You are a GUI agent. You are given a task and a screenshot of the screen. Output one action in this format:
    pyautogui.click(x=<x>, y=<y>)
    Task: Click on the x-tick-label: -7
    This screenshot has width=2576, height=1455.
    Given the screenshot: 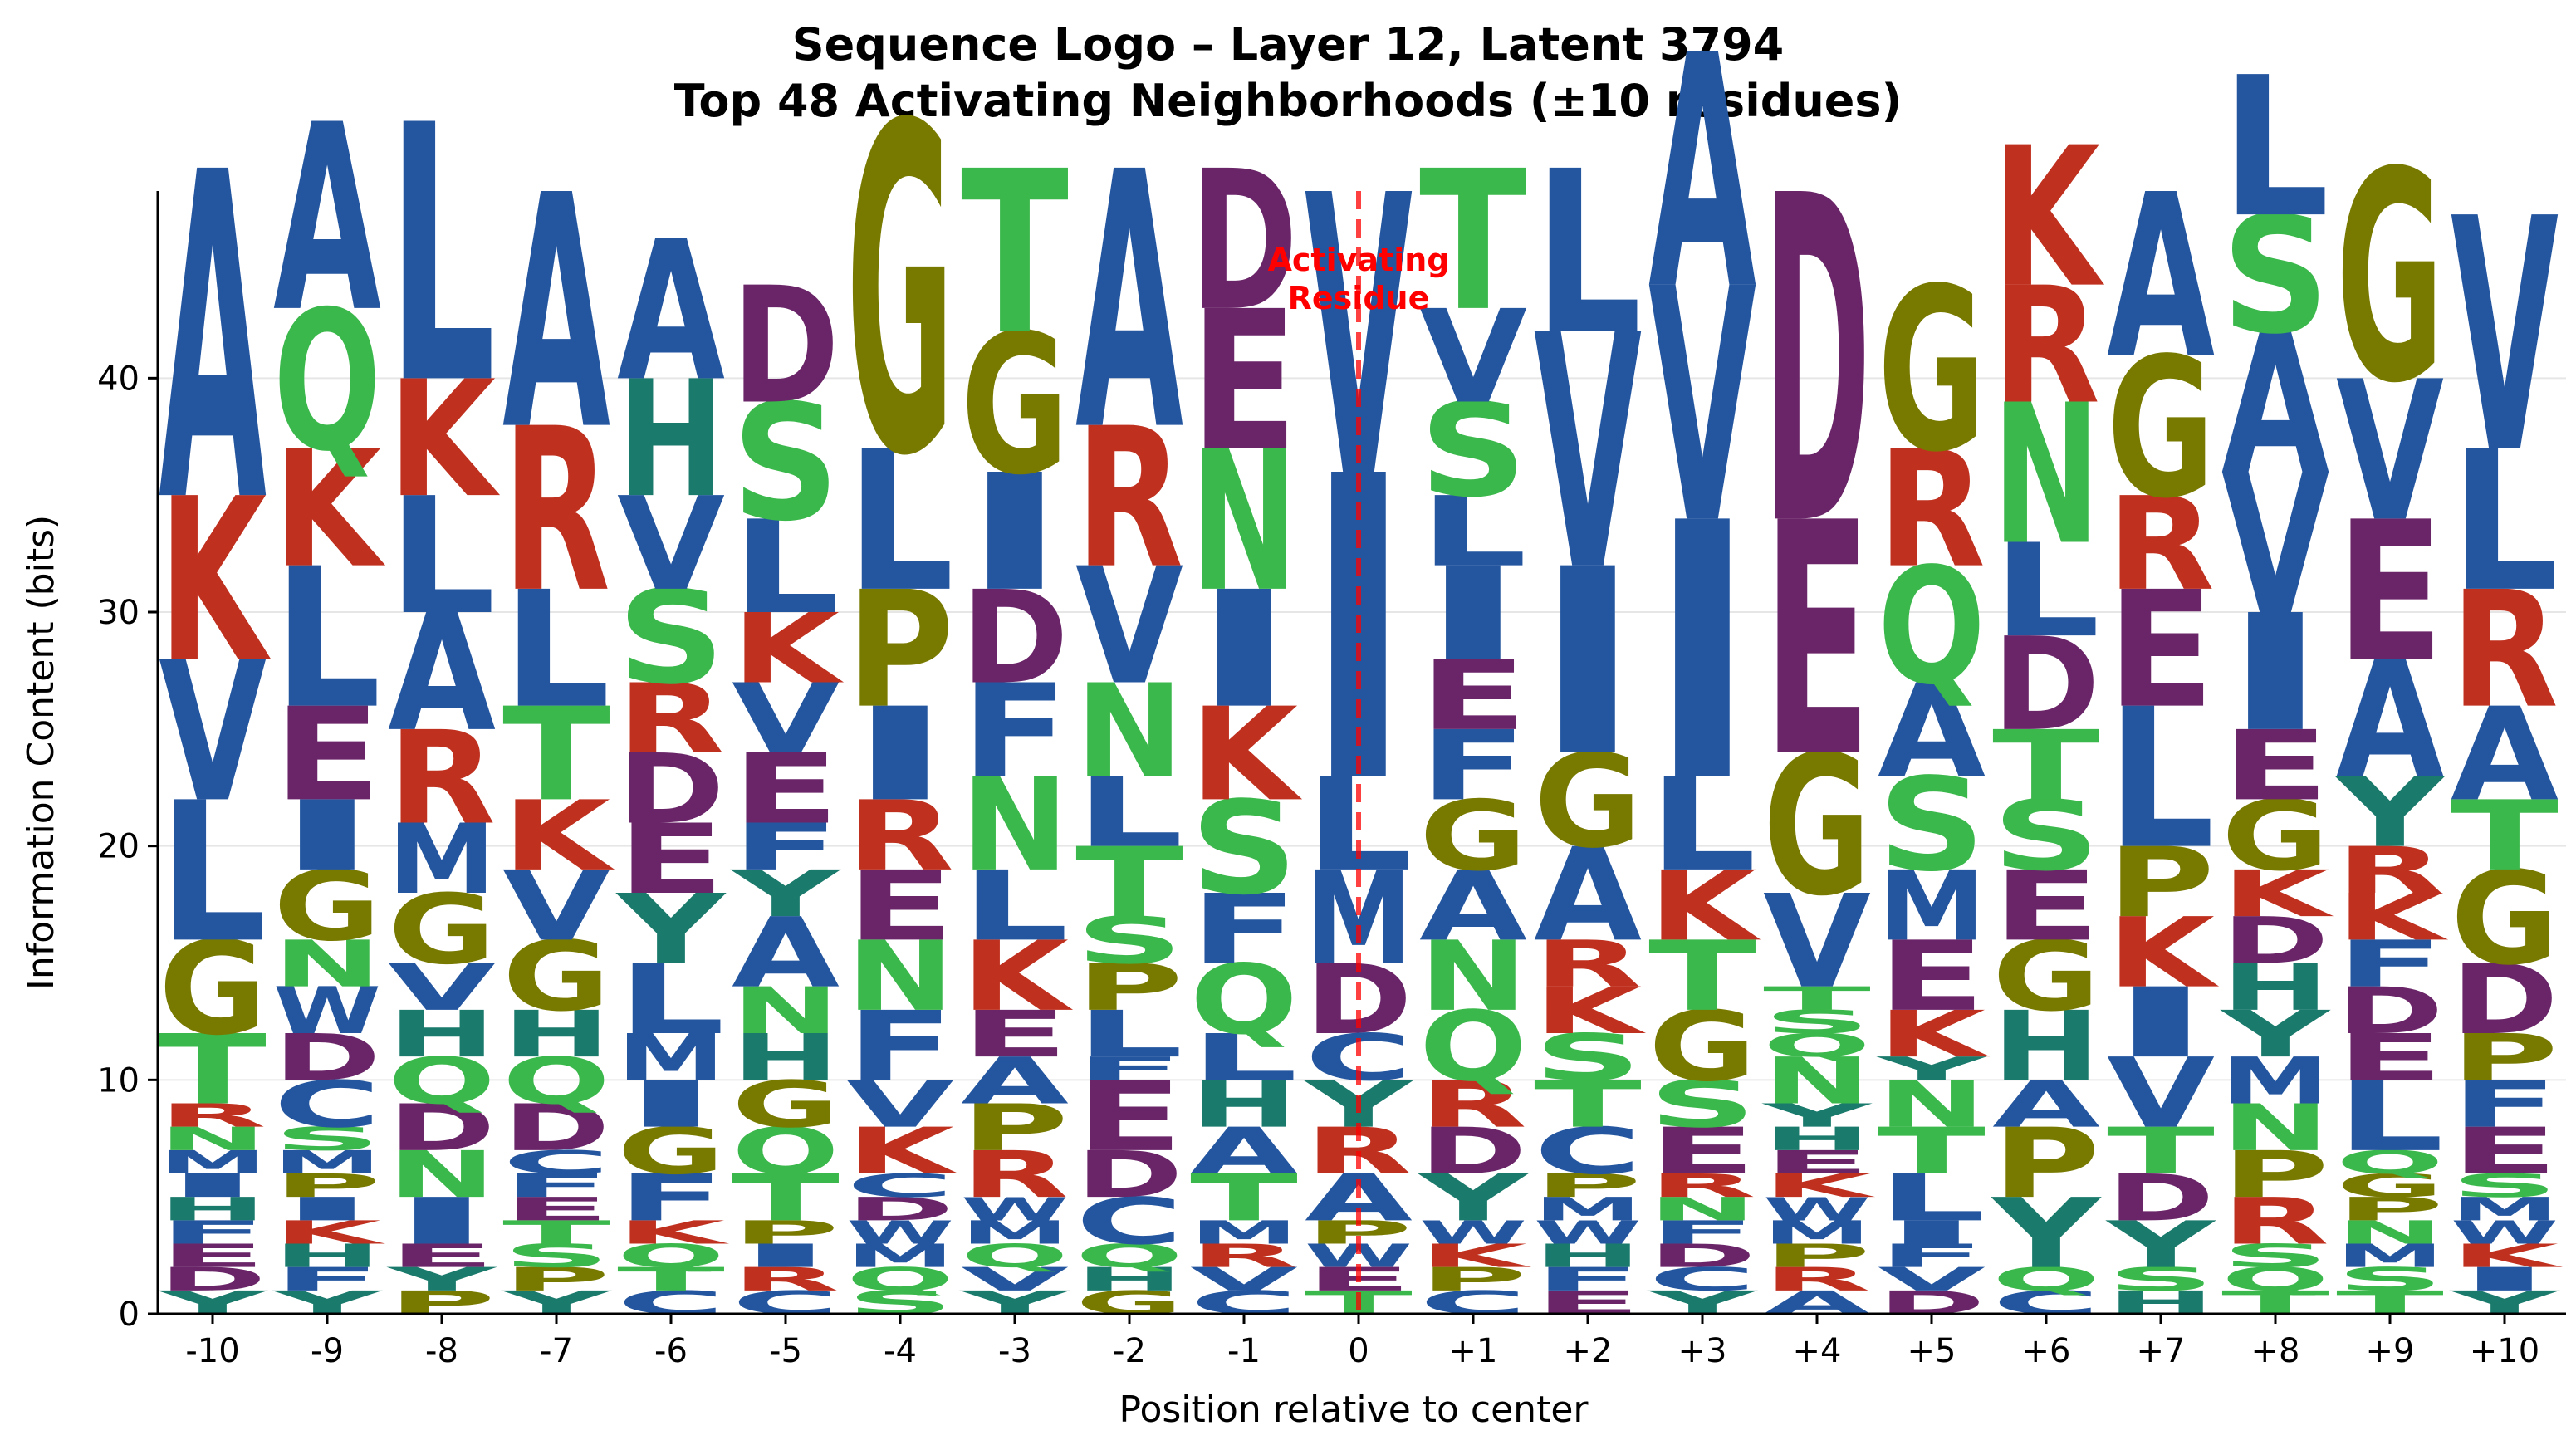 What is the action you would take?
    pyautogui.click(x=557, y=1351)
    